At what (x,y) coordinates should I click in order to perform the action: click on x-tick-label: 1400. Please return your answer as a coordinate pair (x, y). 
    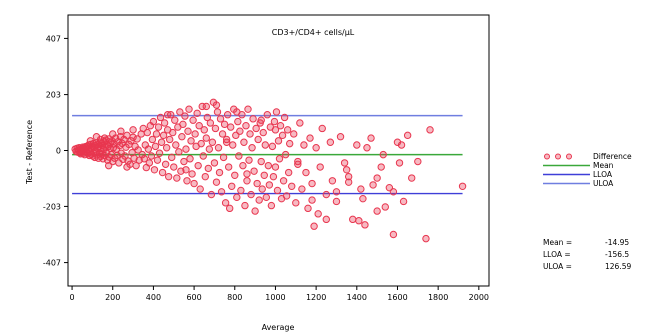
    Looking at the image, I should click on (357, 297).